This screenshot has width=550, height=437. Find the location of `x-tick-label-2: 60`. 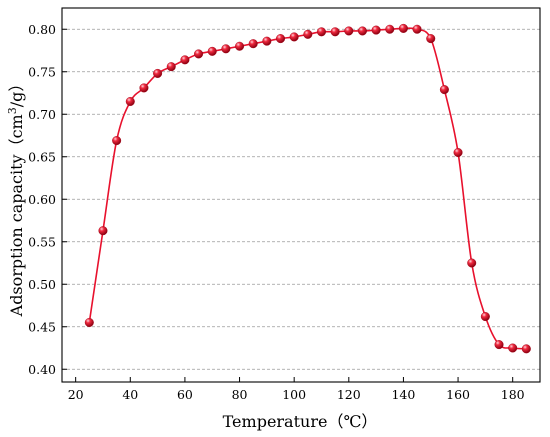

x-tick-label-2: 60 is located at coordinates (185, 394).